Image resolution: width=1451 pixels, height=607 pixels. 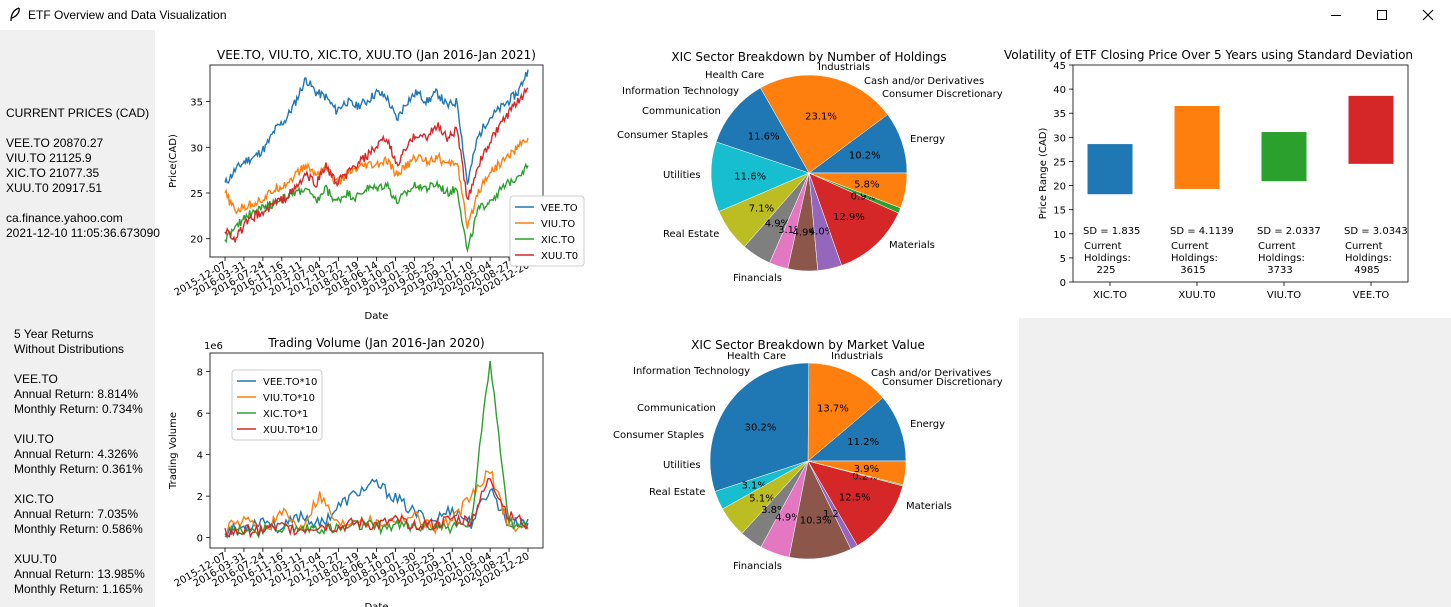 I want to click on y-tick-label: 40, so click(x=1059, y=90).